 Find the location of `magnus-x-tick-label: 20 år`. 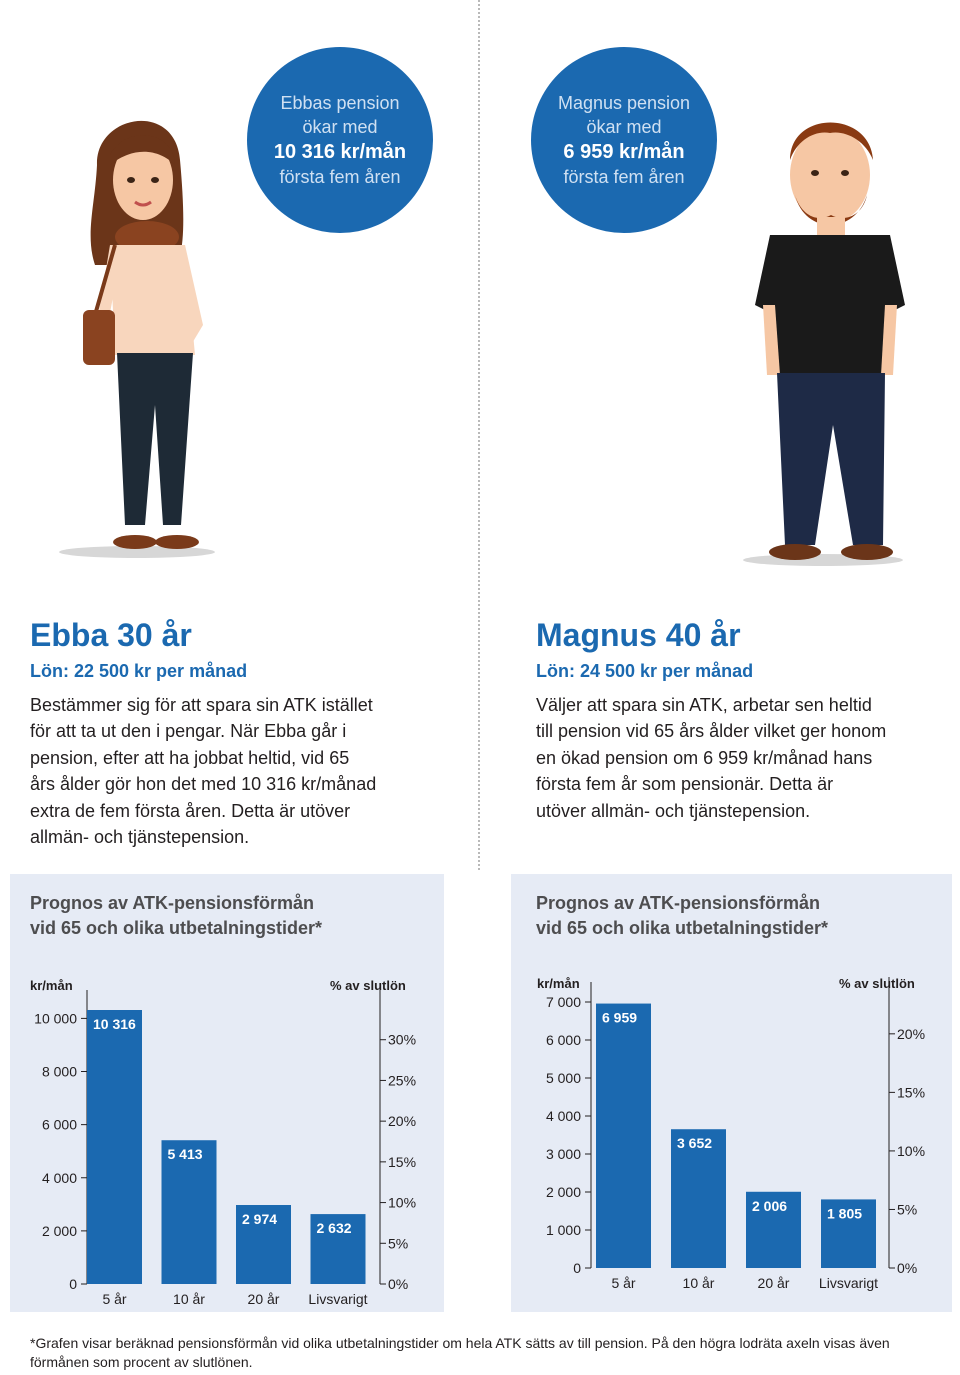

magnus-x-tick-label: 20 år is located at coordinates (774, 1283).